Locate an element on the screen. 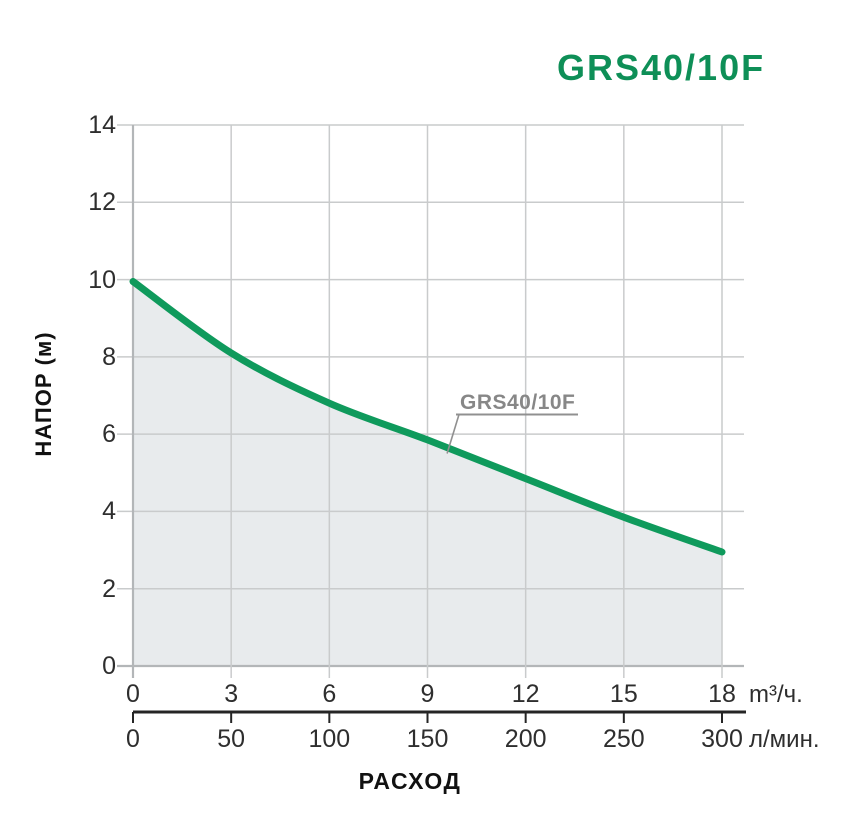 The width and height of the screenshot is (842, 827). annotation-leader-line is located at coordinates (453, 434).